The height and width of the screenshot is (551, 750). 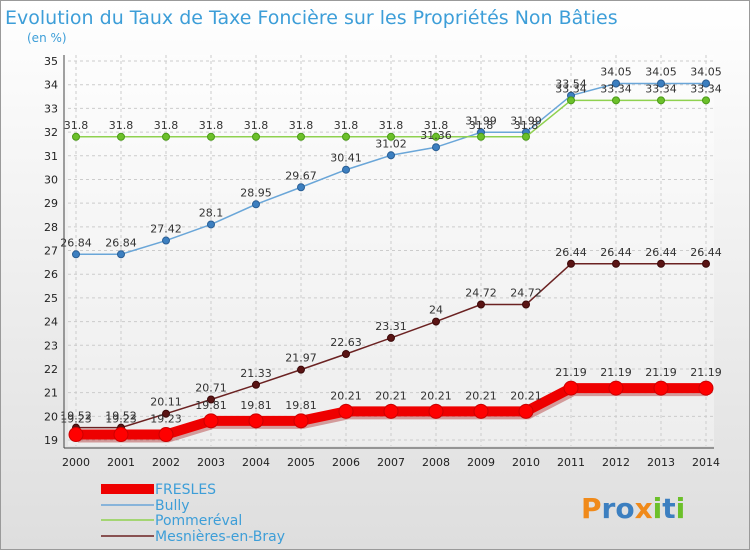 I want to click on logo-letter: x, so click(x=644, y=508).